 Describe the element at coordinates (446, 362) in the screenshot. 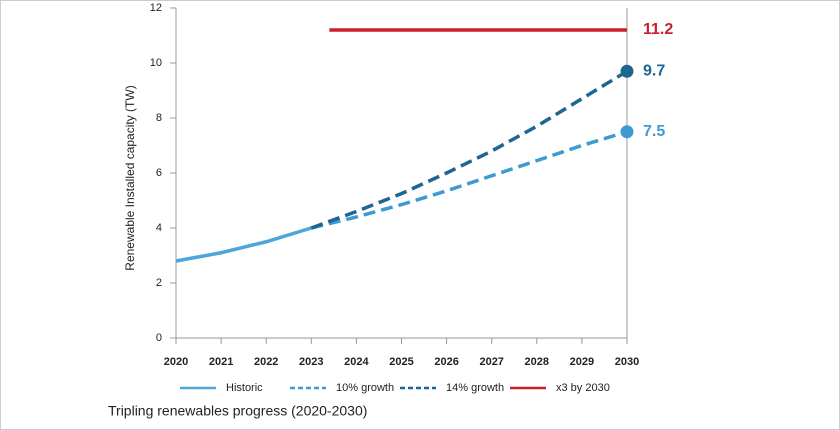

I see `x-tick-label: 2026` at that location.